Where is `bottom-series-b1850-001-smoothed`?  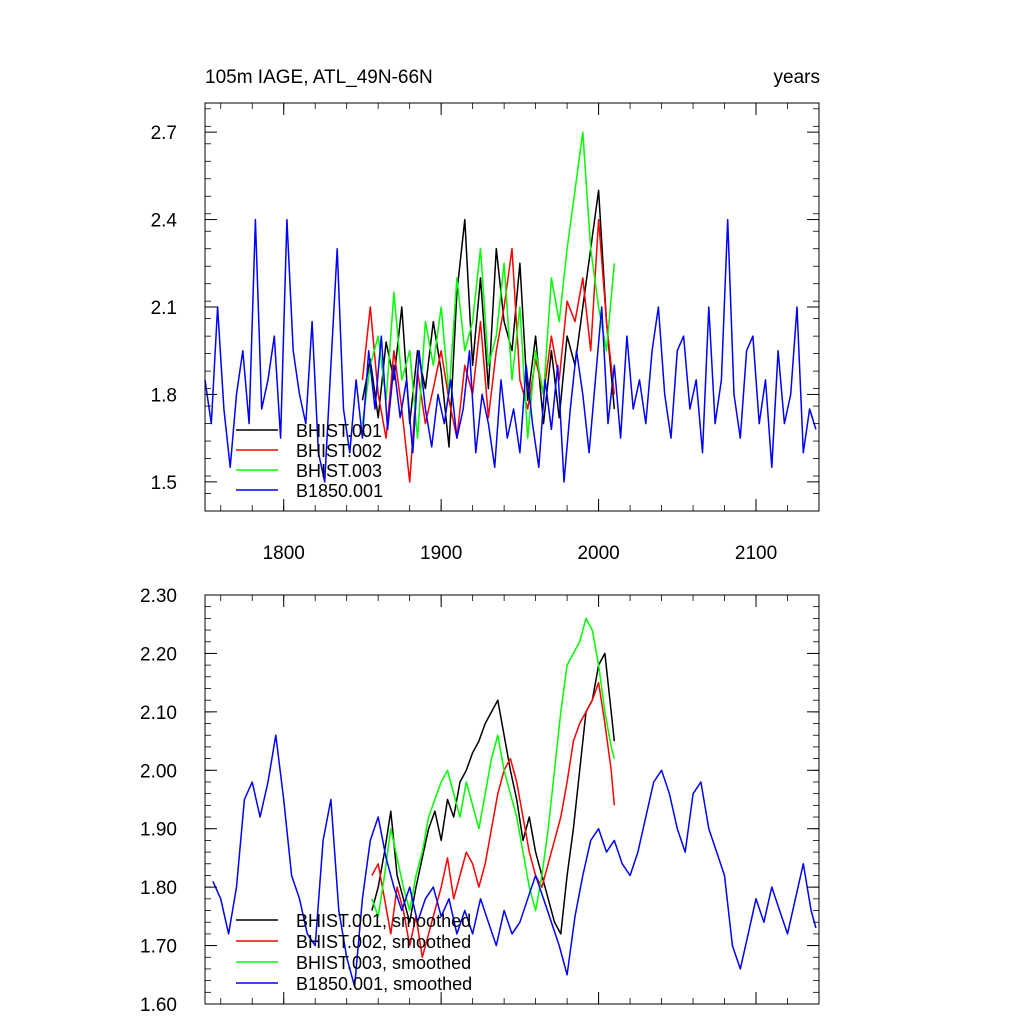
bottom-series-b1850-001-smoothed is located at coordinates (514, 861).